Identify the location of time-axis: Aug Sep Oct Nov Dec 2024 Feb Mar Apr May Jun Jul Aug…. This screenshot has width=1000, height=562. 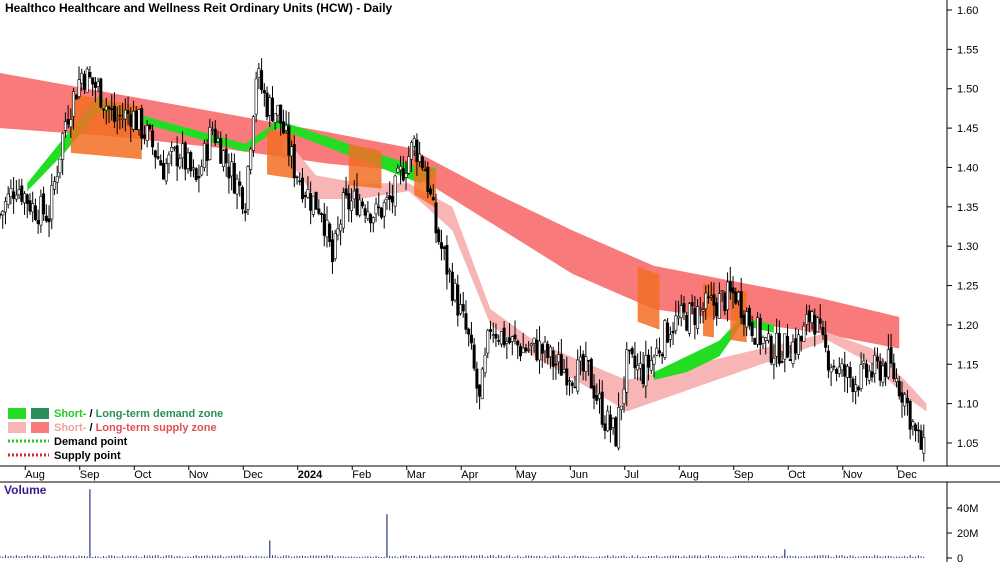
(470, 473).